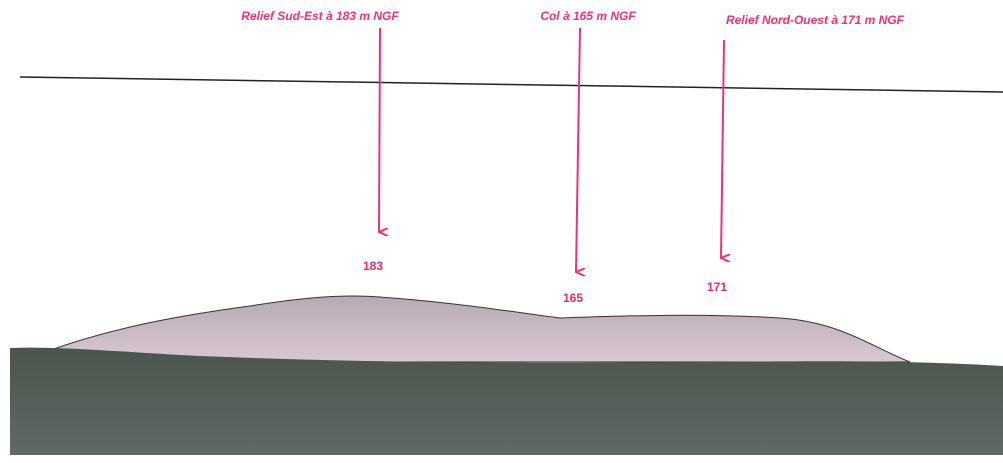  Describe the element at coordinates (477, 329) in the screenshot. I see `hills` at that location.